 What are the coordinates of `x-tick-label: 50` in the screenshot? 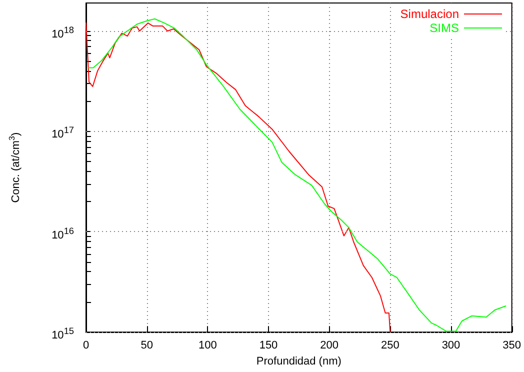 It's located at (146, 346).